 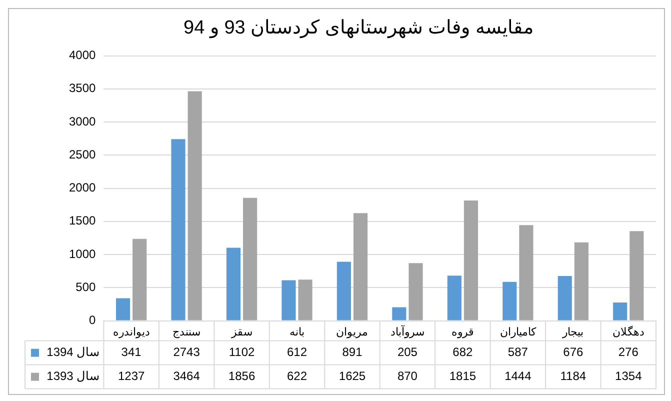 What do you see at coordinates (241, 352) in the screenshot?
I see `data-label: 1102` at bounding box center [241, 352].